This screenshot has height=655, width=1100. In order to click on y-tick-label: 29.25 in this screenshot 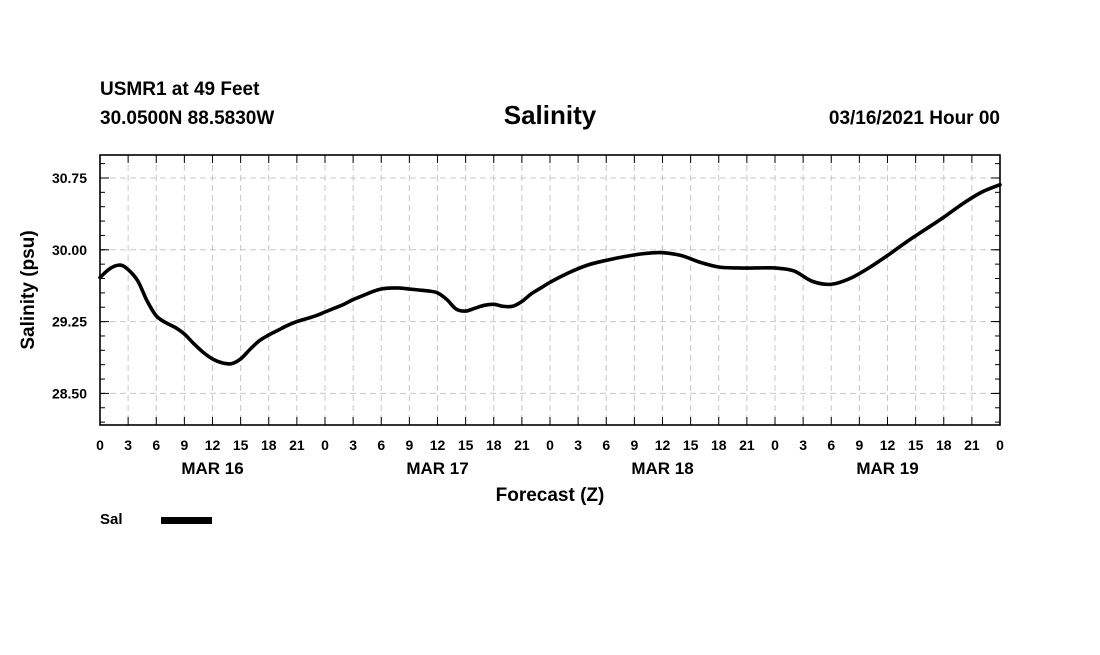, I will do `click(69, 322)`.